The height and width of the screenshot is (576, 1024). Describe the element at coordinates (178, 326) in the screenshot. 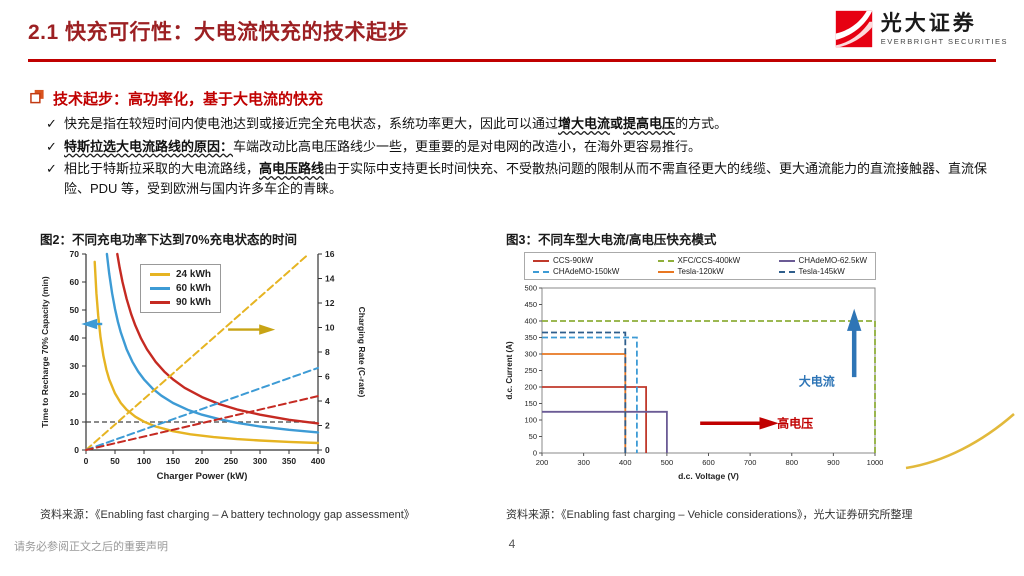

I see `figure2-annotations` at that location.